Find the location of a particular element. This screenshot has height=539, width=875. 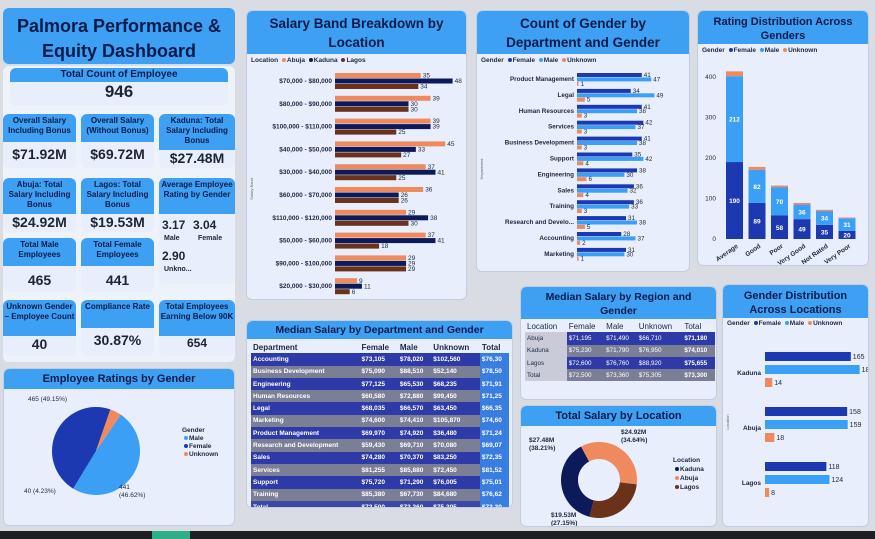

data-label: 31 is located at coordinates (847, 225).